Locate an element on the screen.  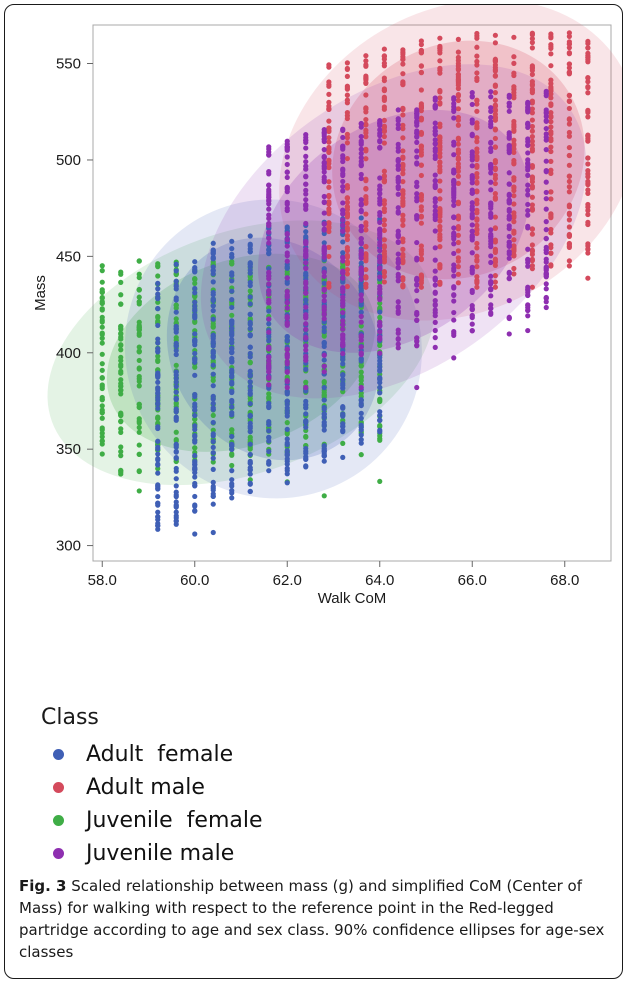
legend-marker-adult-female is located at coordinates (58, 754).